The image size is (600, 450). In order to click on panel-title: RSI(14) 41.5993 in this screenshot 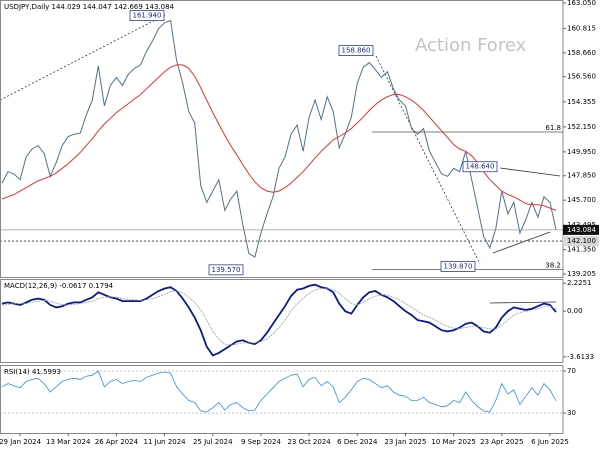, I will do `click(32, 372)`.